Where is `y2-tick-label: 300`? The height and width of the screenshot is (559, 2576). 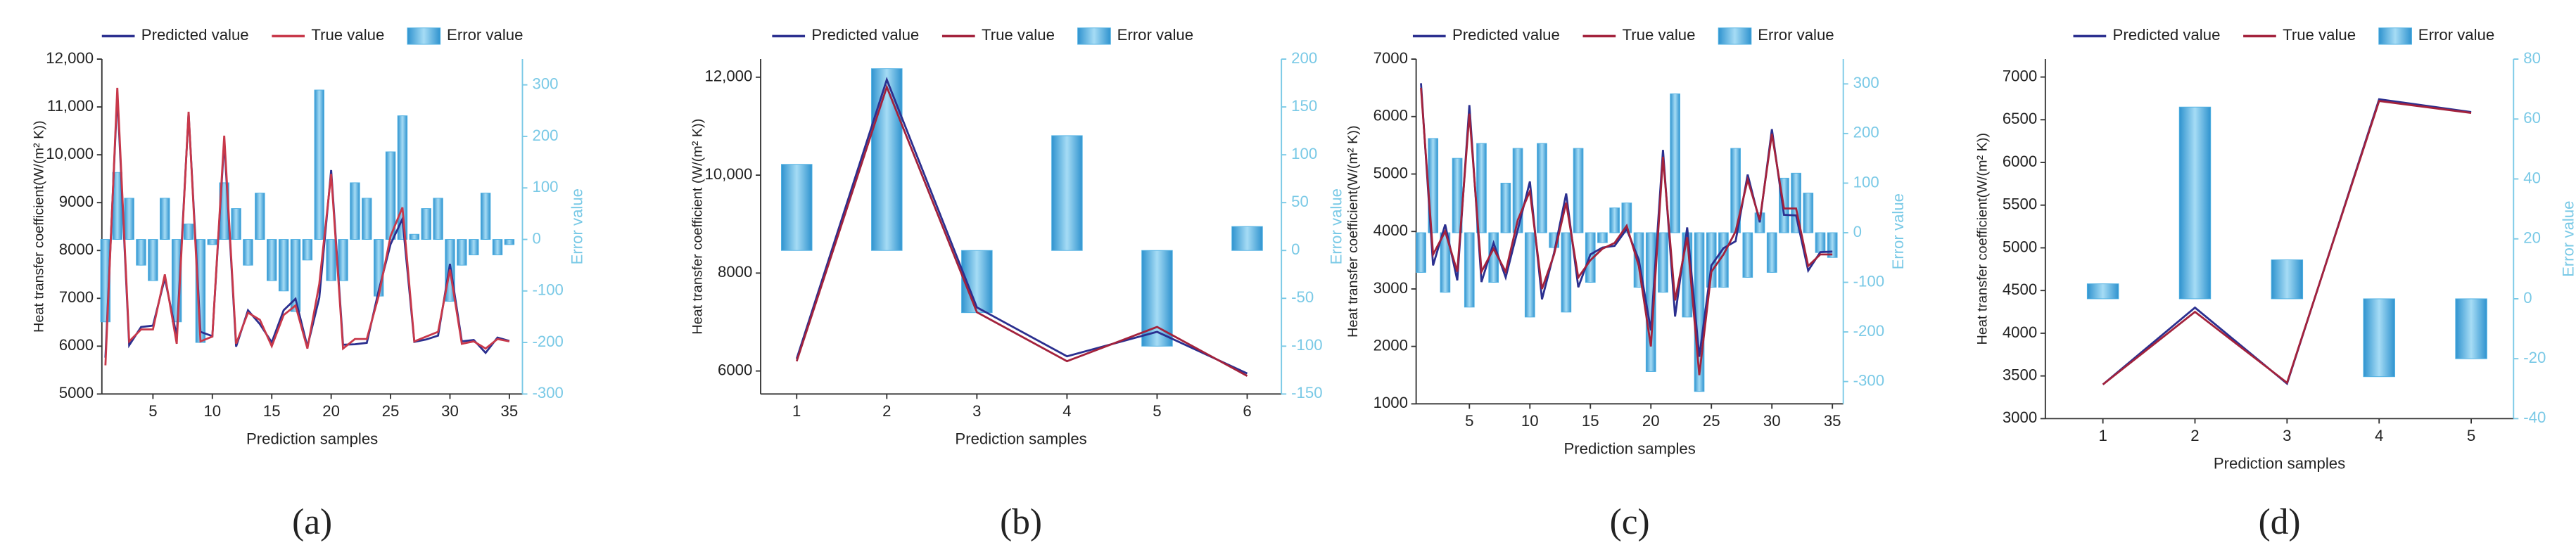 y2-tick-label: 300 is located at coordinates (1866, 82).